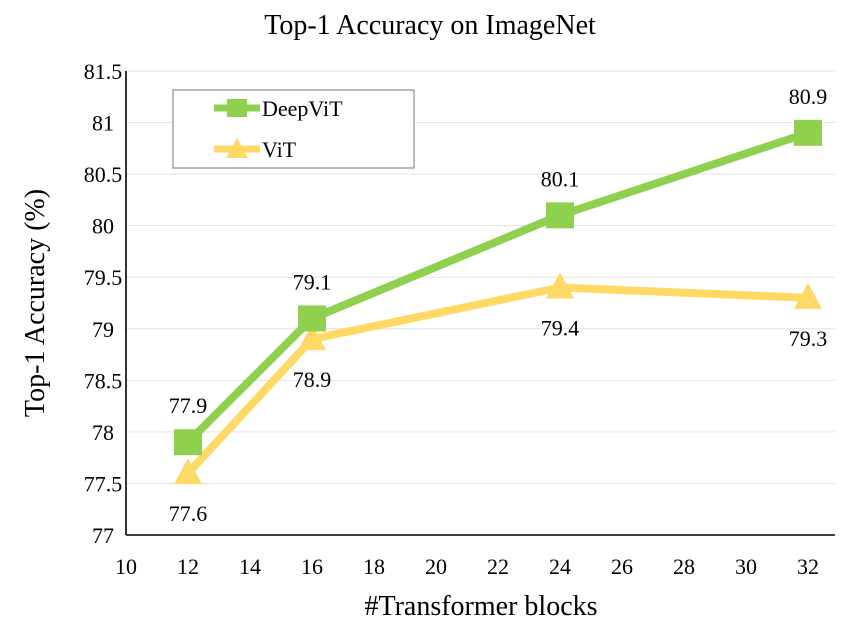  What do you see at coordinates (126, 566) in the screenshot?
I see `x-tick-label: 10` at bounding box center [126, 566].